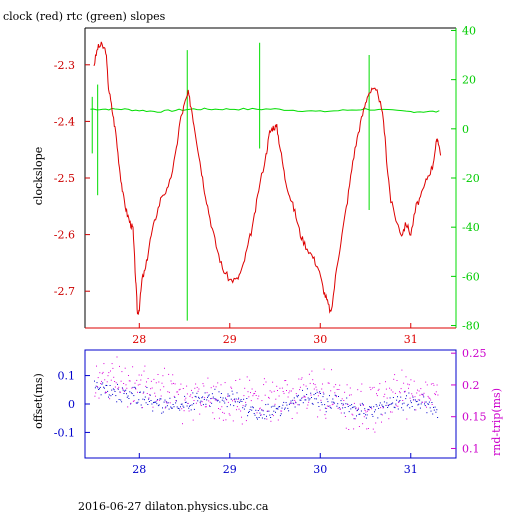 The width and height of the screenshot is (512, 512). I want to click on bottom-xtick-label: 31, so click(411, 469).